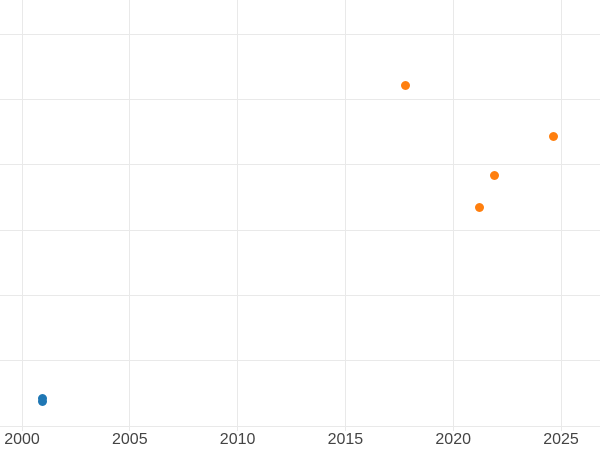 This screenshot has height=450, width=600. I want to click on data-point-blue, so click(42, 401).